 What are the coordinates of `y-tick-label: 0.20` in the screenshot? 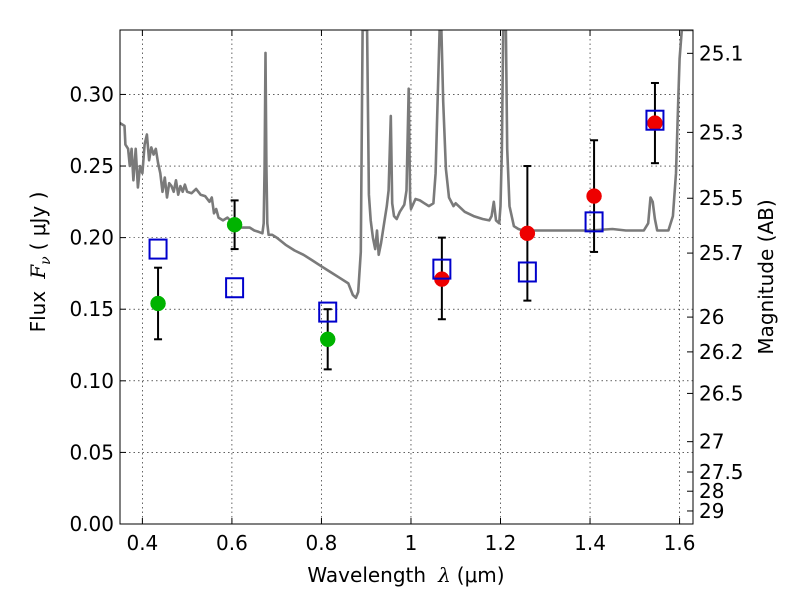 It's located at (91, 238).